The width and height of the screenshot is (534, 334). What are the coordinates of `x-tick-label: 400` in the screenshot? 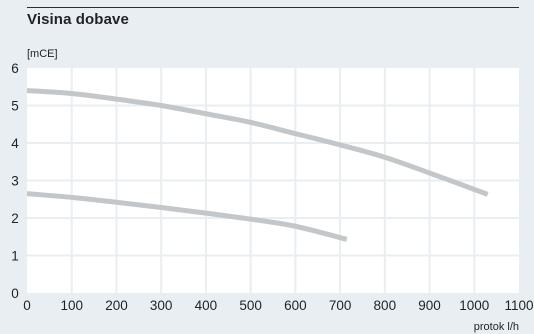 It's located at (206, 305).